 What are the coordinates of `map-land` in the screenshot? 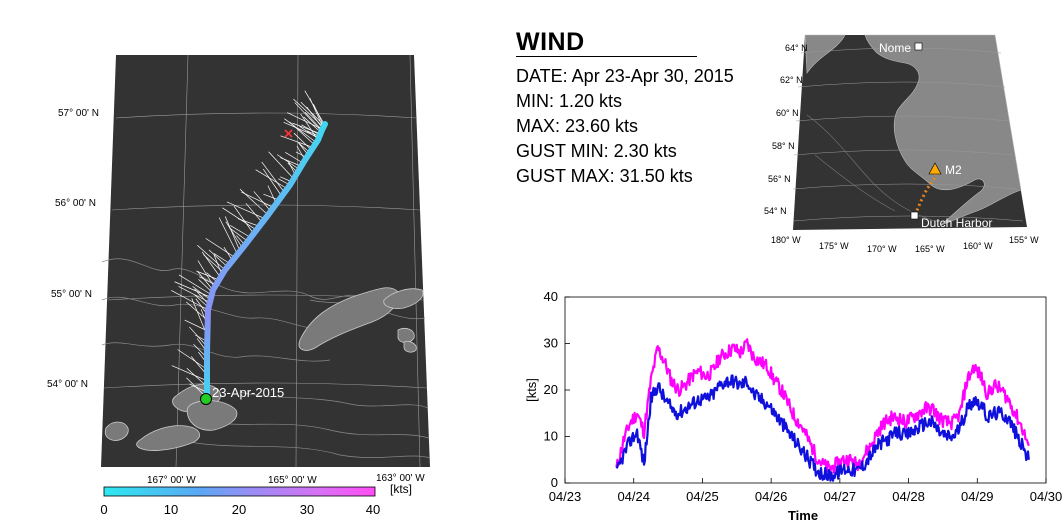 It's located at (264, 369).